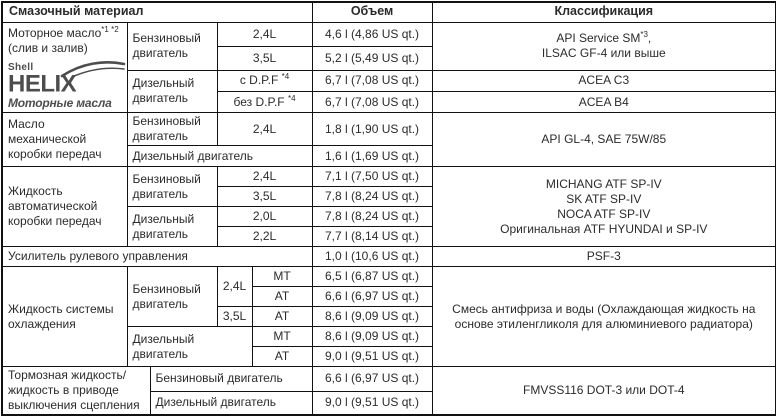  What do you see at coordinates (372, 237) in the screenshot?
I see `auto-gearbox-diesel-22-volume: 7,7 l (8,14 US qt.)` at bounding box center [372, 237].